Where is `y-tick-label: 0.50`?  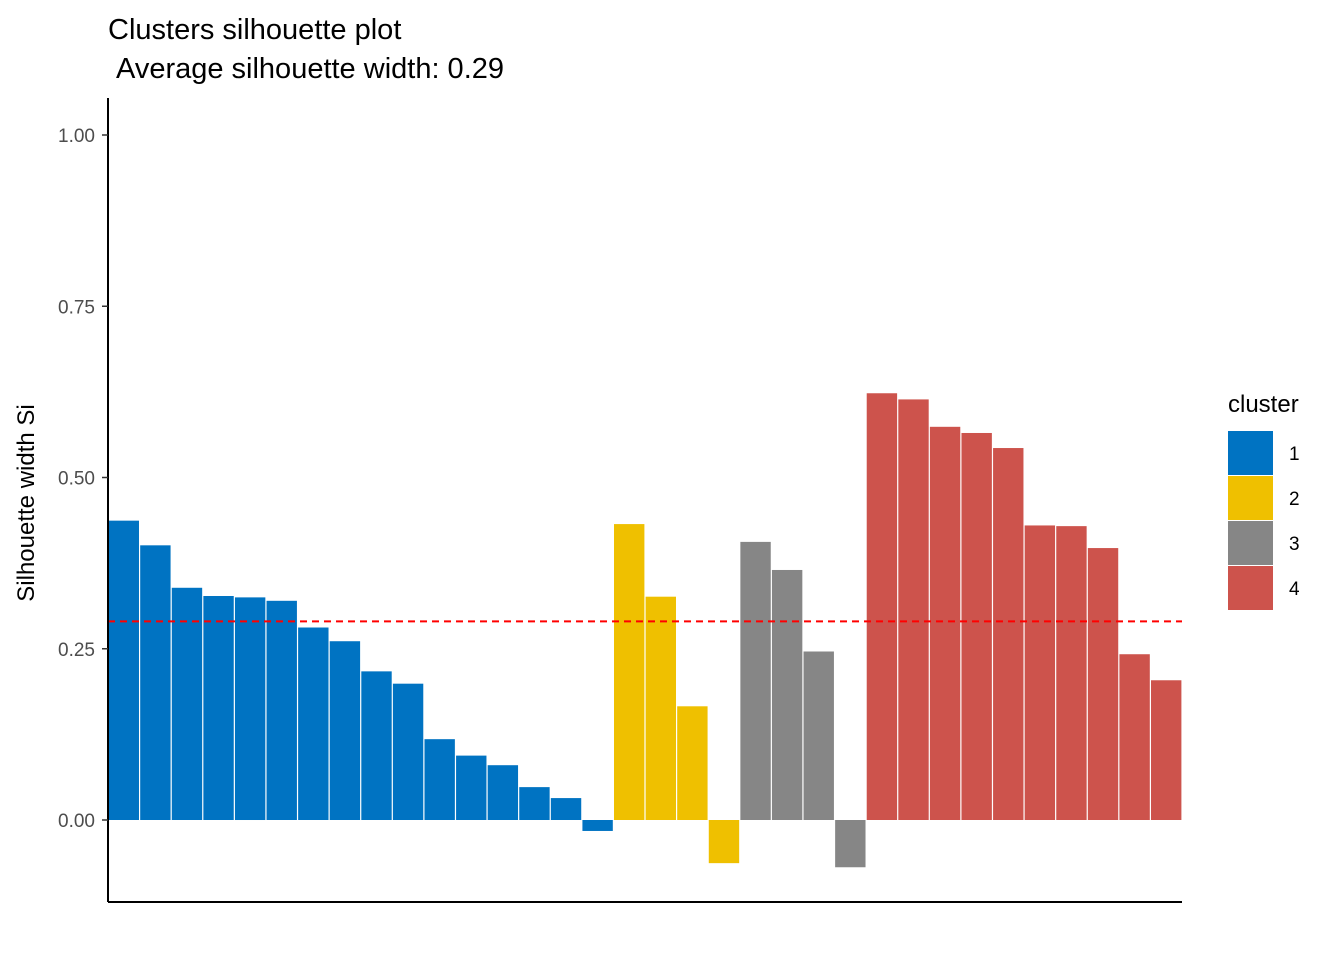
y-tick-label: 0.50 is located at coordinates (76, 479).